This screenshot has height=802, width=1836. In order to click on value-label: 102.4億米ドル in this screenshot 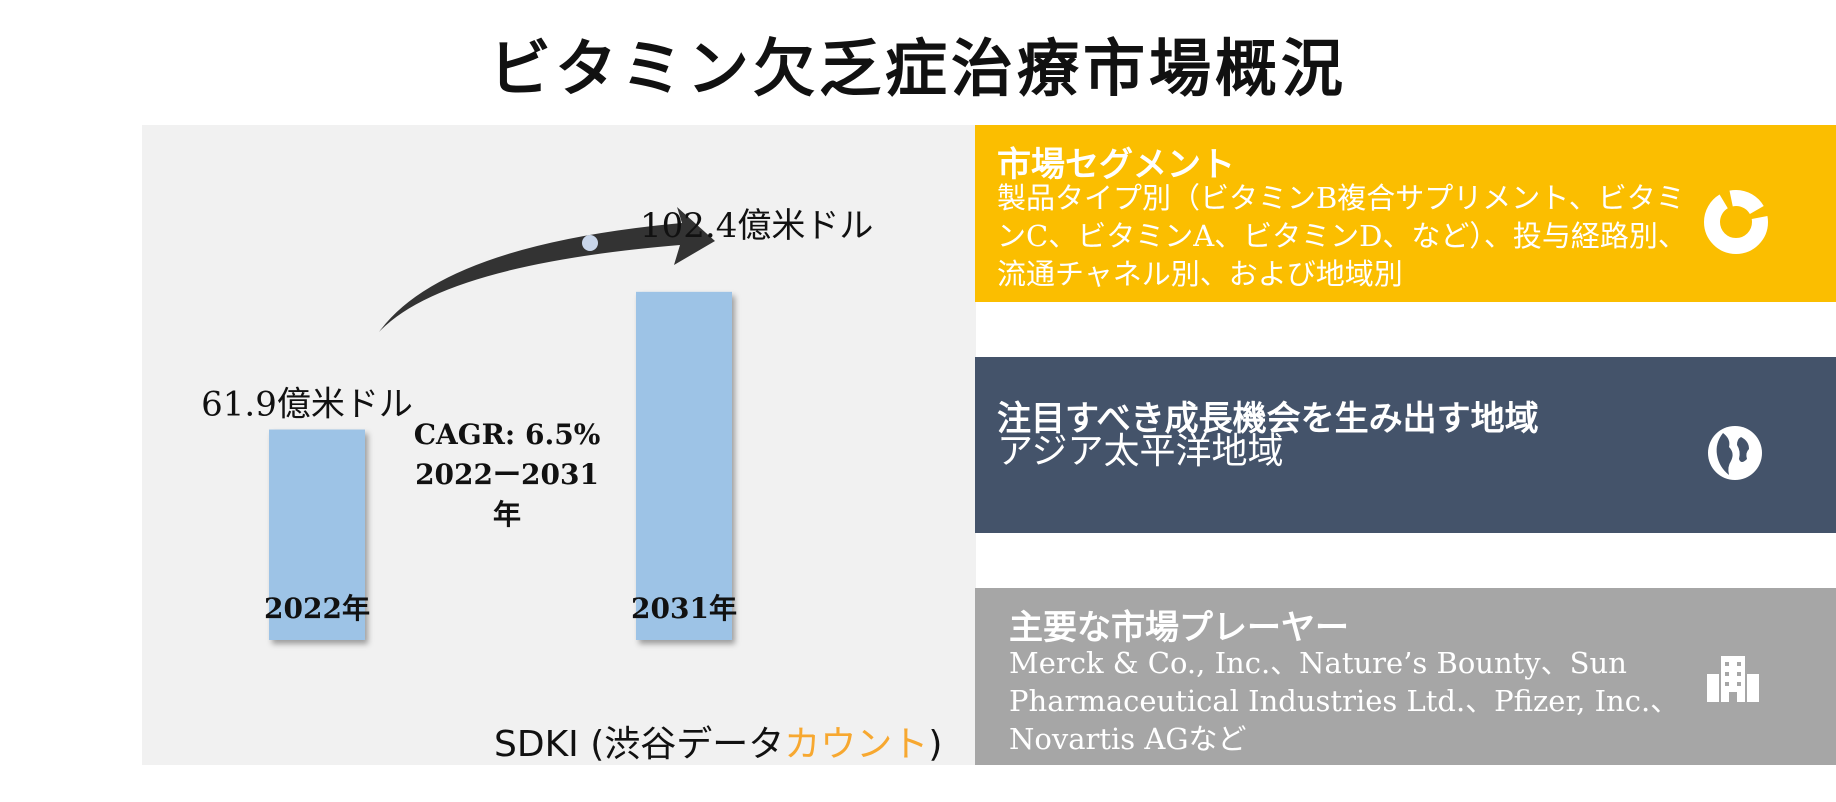, I will do `click(756, 226)`.